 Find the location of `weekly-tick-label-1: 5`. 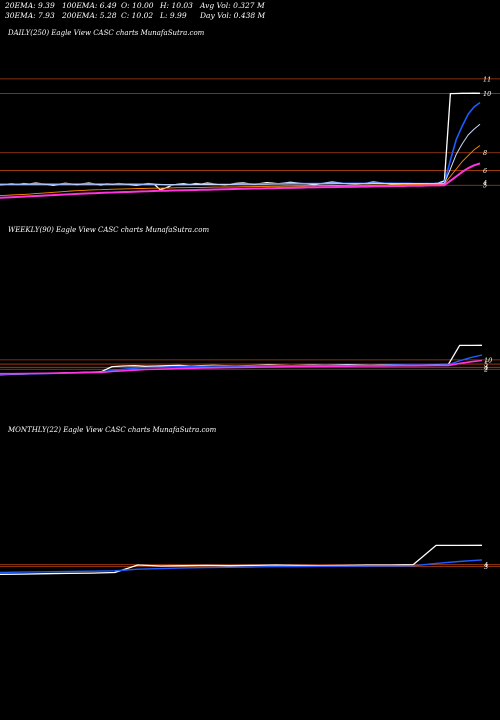

weekly-tick-label-1: 5 is located at coordinates (486, 365).